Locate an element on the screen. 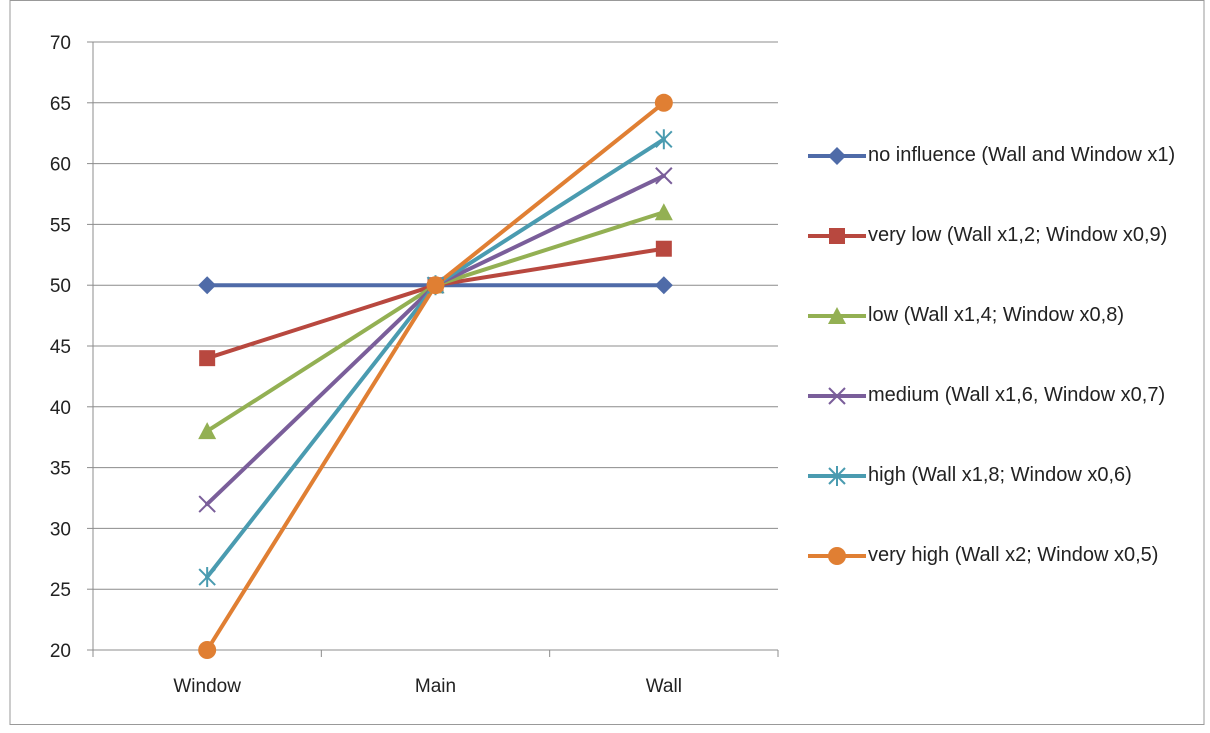 Image resolution: width=1210 pixels, height=733 pixels. y-tick-label: 45 is located at coordinates (60, 347).